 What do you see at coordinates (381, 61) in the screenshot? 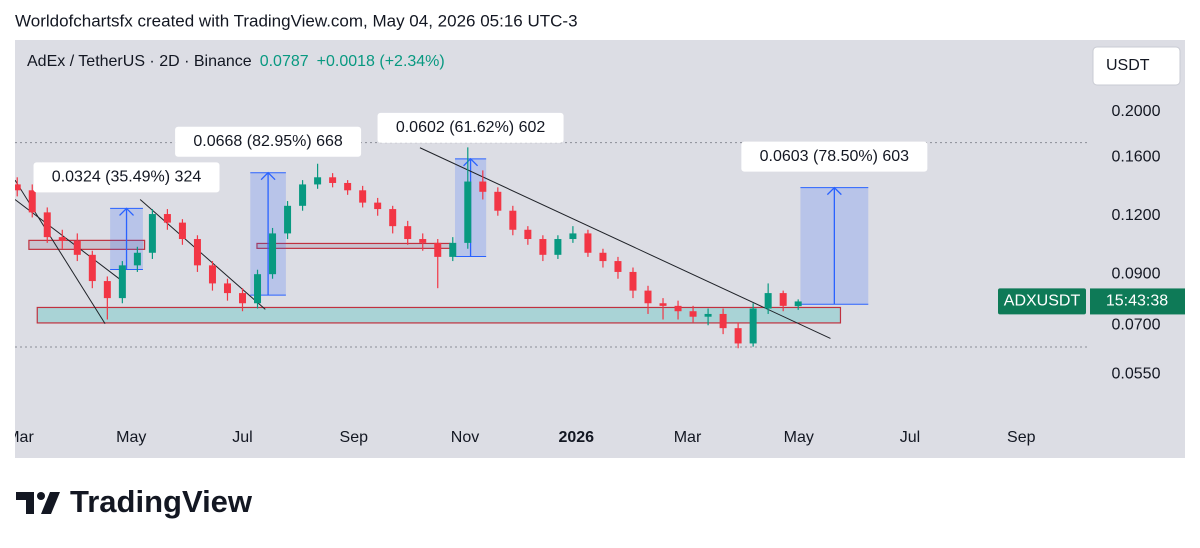
I see `change: +0.0018 (+2.34%)` at bounding box center [381, 61].